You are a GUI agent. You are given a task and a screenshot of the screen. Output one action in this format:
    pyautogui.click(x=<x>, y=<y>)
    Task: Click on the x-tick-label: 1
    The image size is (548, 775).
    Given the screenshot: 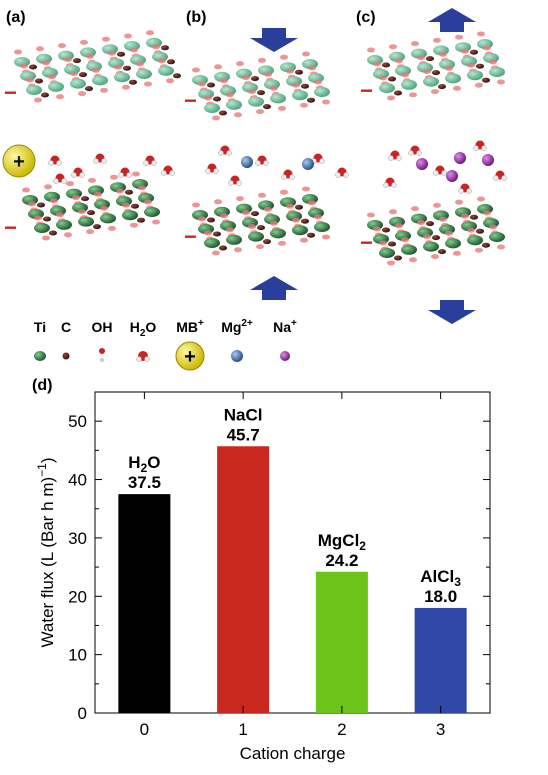 What is the action you would take?
    pyautogui.click(x=242, y=729)
    